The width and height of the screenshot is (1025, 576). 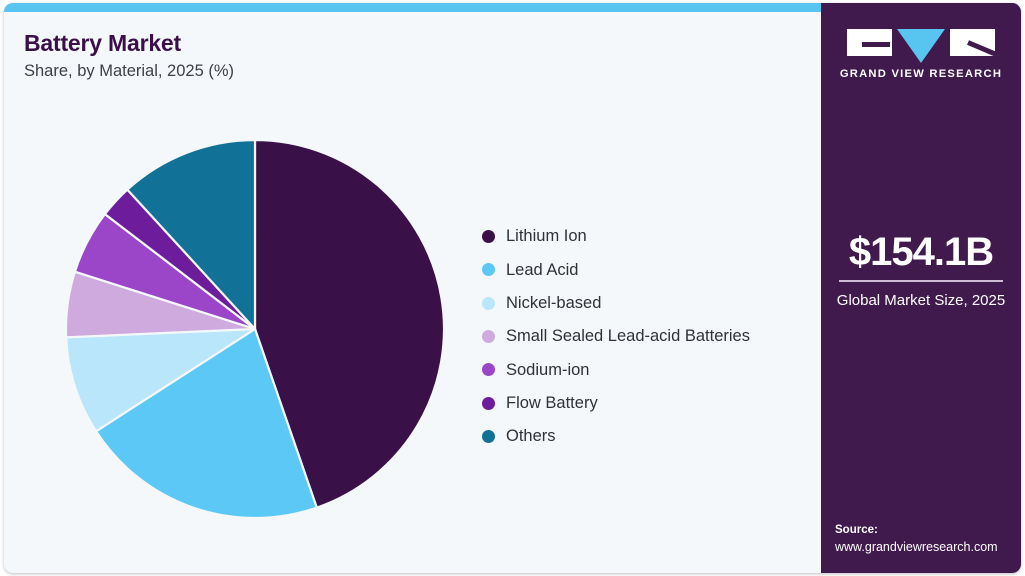 I want to click on page-subtitle: Share, by Material, 2025 (%), so click(x=129, y=71).